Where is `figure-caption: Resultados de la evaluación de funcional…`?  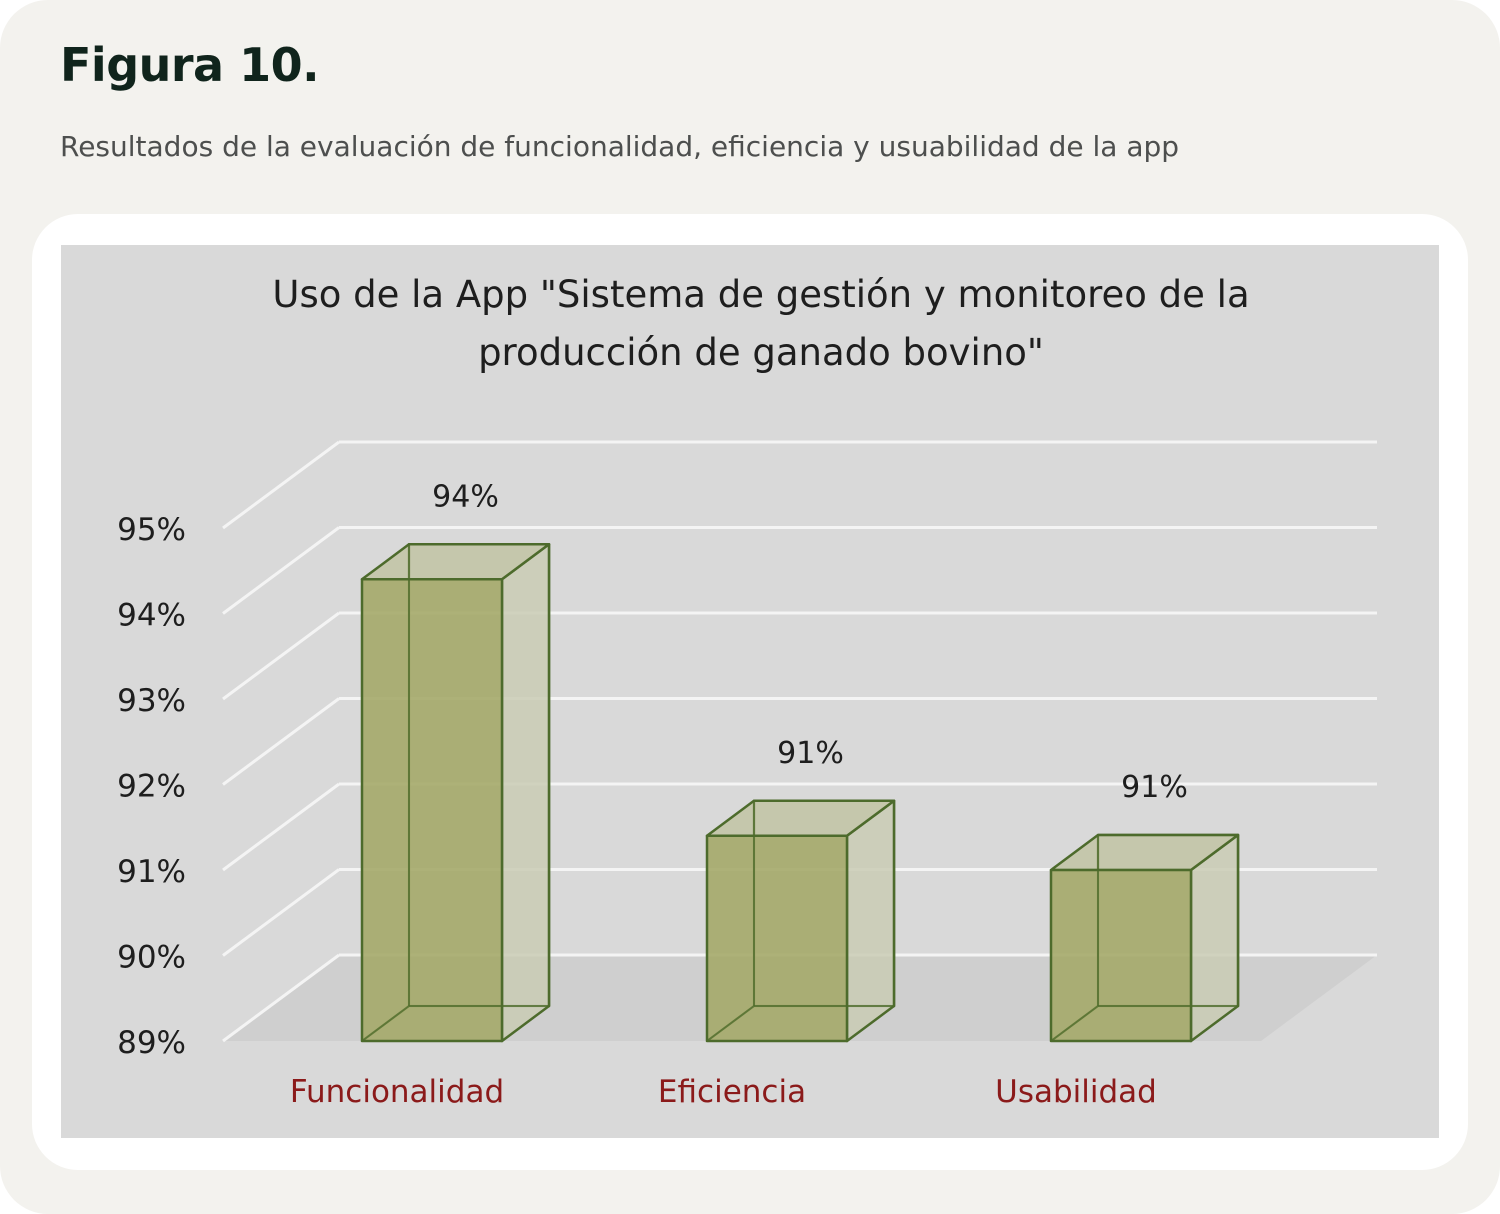 figure-caption: Resultados de la evaluación de funcional… is located at coordinates (620, 146).